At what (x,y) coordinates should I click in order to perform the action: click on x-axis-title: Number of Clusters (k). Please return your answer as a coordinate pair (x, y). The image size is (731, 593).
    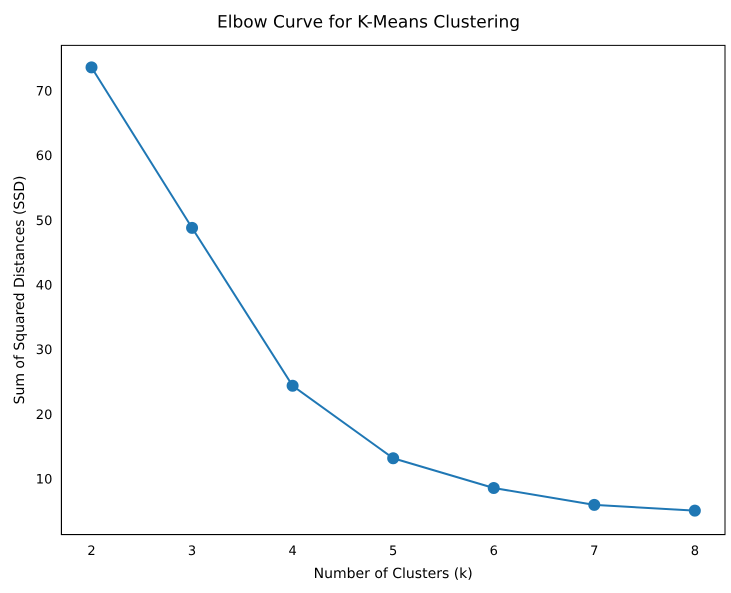
    Looking at the image, I should click on (393, 574).